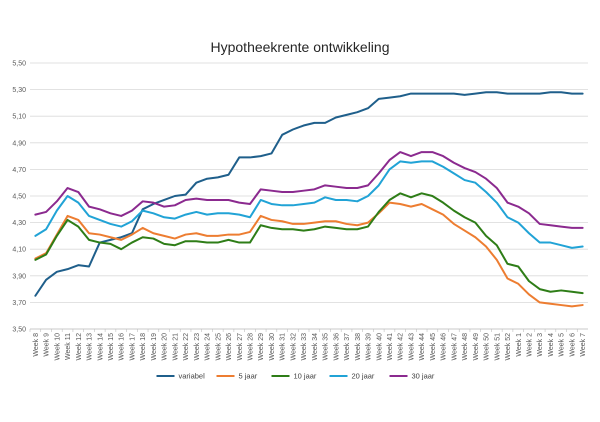  I want to click on x-tick-label: Week 49, so click(476, 347).